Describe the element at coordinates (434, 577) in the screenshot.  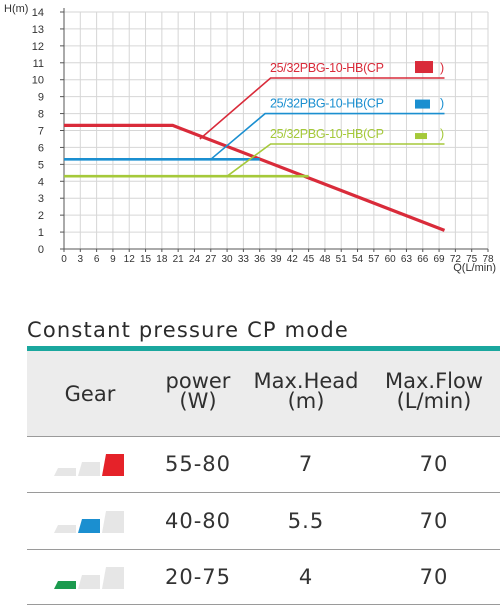
I see `row3-max-flow: 70` at that location.